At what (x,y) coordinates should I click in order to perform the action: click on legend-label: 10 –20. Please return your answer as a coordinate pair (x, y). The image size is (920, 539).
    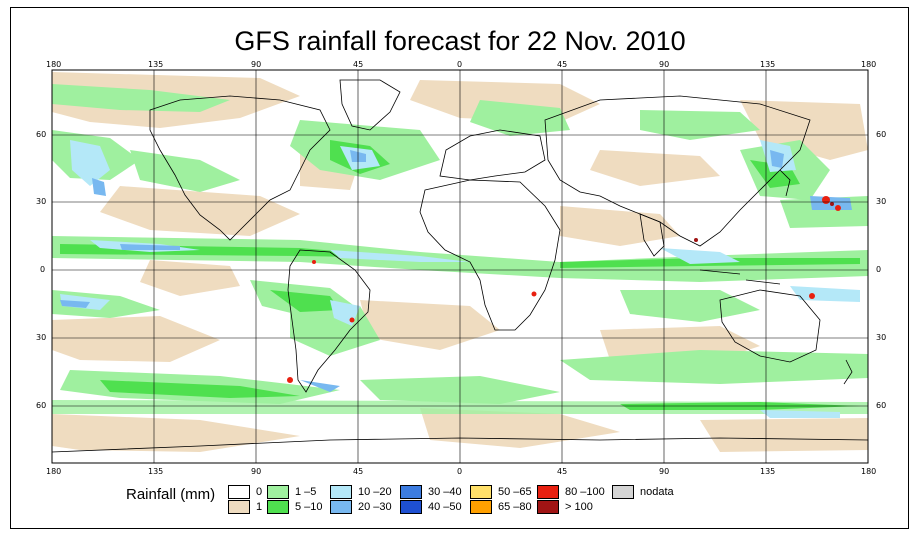
    Looking at the image, I should click on (375, 492).